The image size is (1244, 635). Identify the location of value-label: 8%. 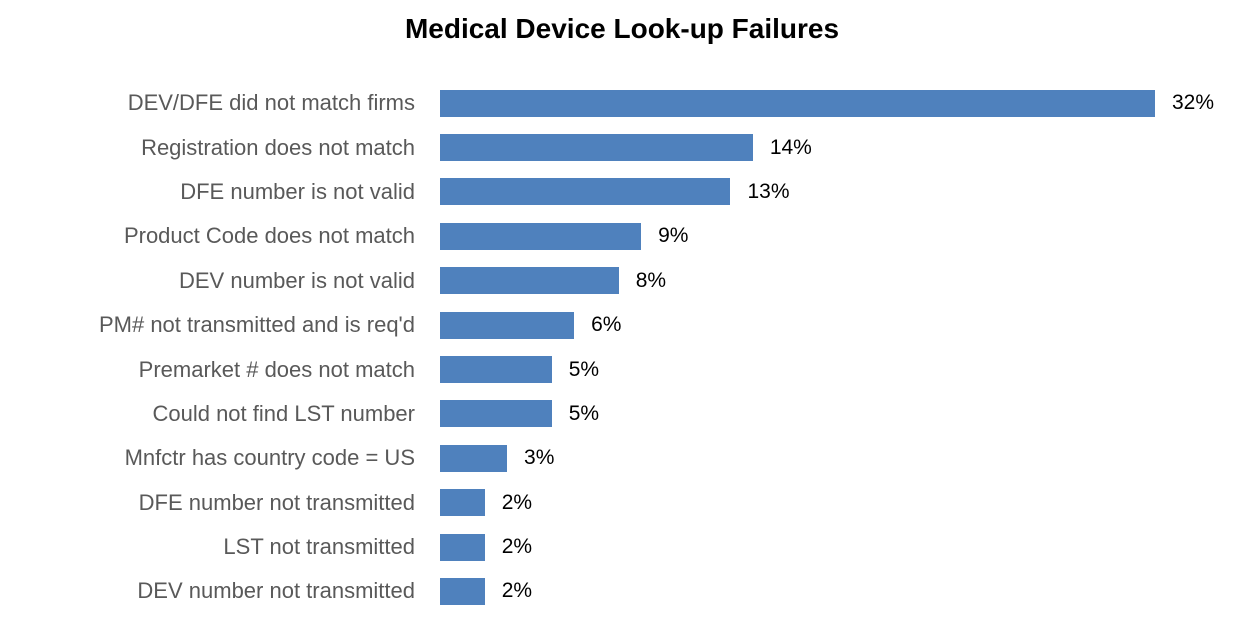
(651, 280).